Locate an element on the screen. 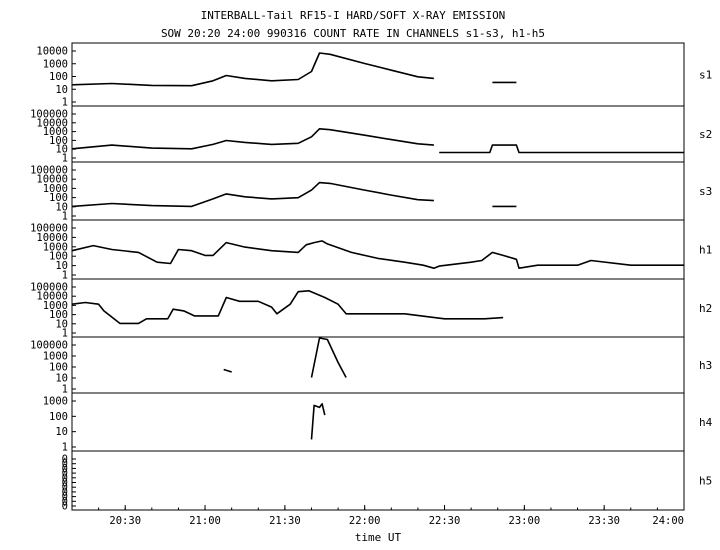  panel-label-h4: h4 is located at coordinates (706, 422).